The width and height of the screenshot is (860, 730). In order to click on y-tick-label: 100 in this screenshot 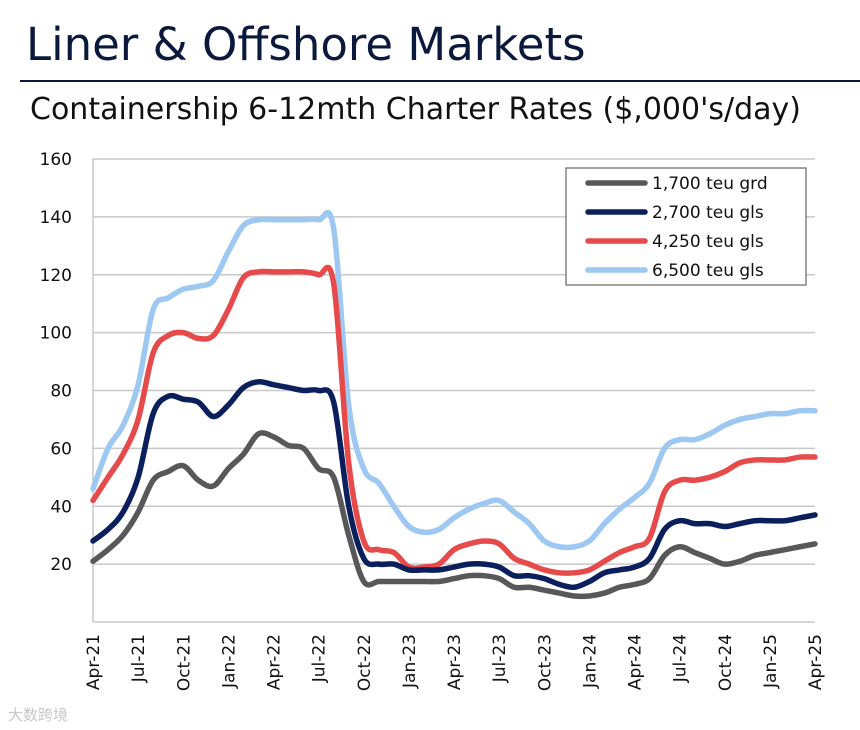, I will do `click(56, 334)`.